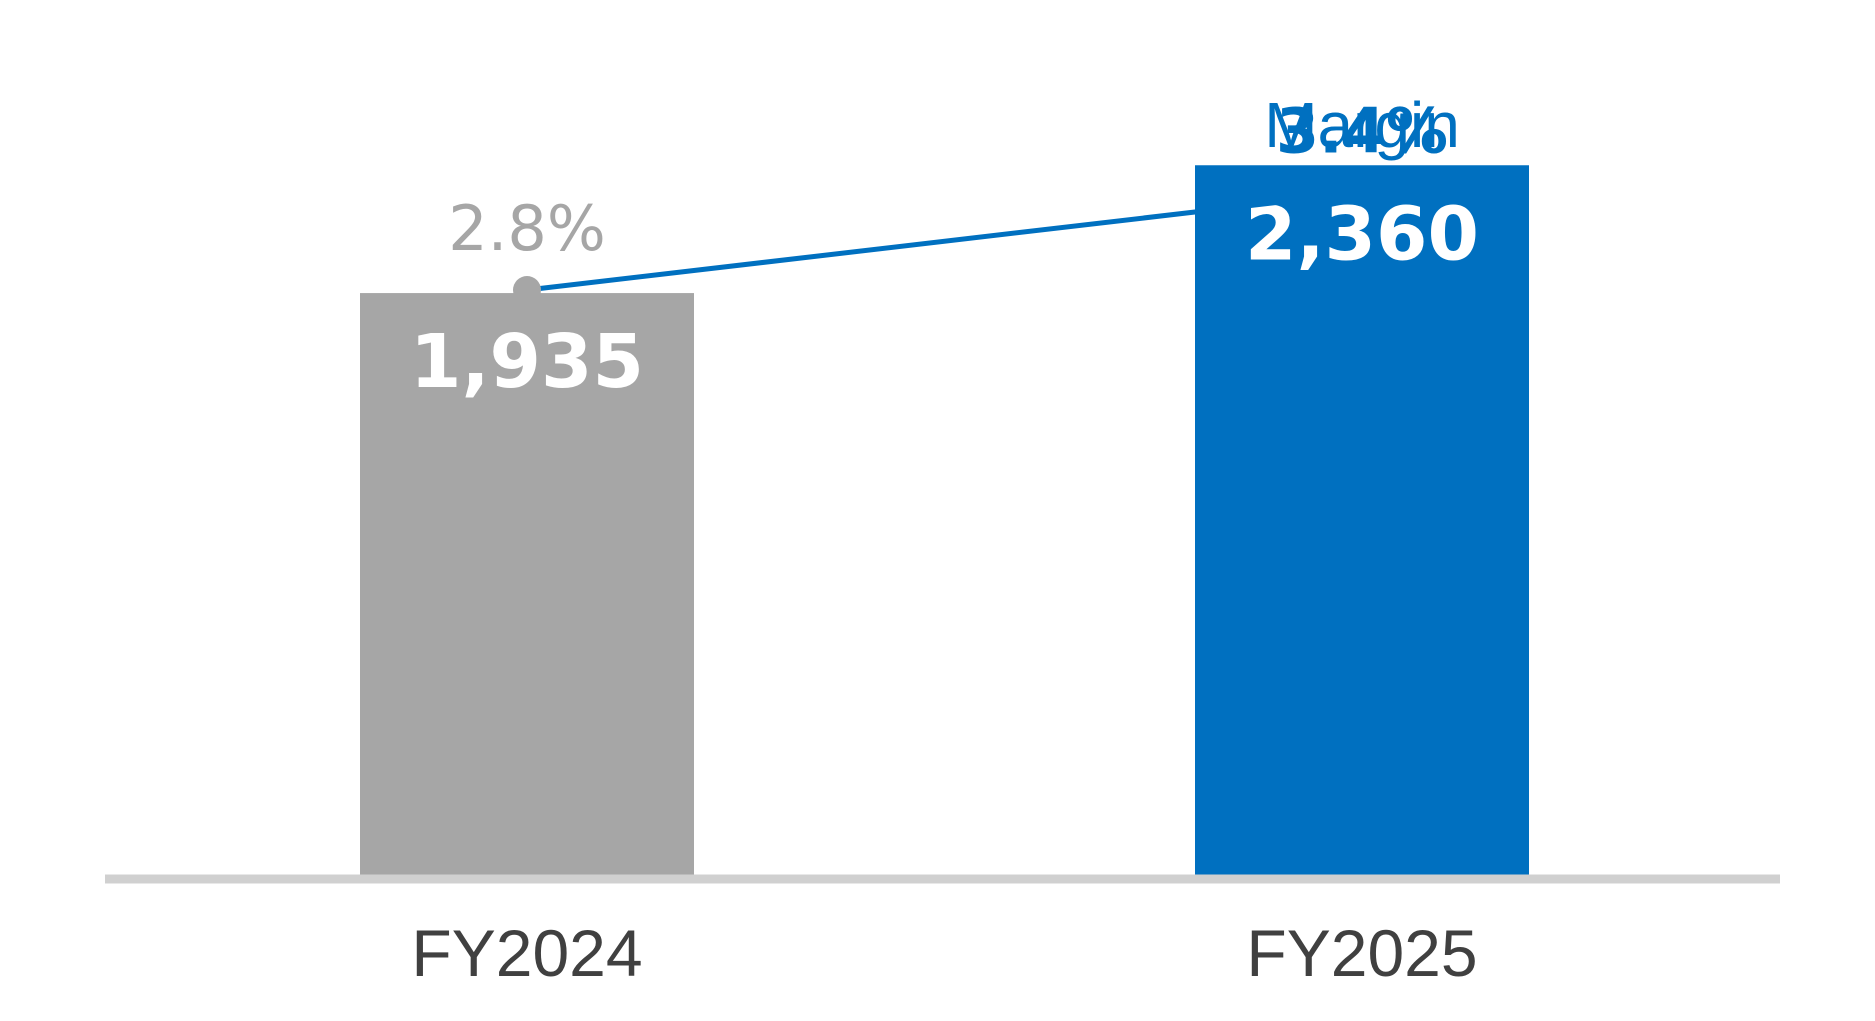 This screenshot has height=1021, width=1875. What do you see at coordinates (527, 362) in the screenshot?
I see `bar-value-label: 1,935` at bounding box center [527, 362].